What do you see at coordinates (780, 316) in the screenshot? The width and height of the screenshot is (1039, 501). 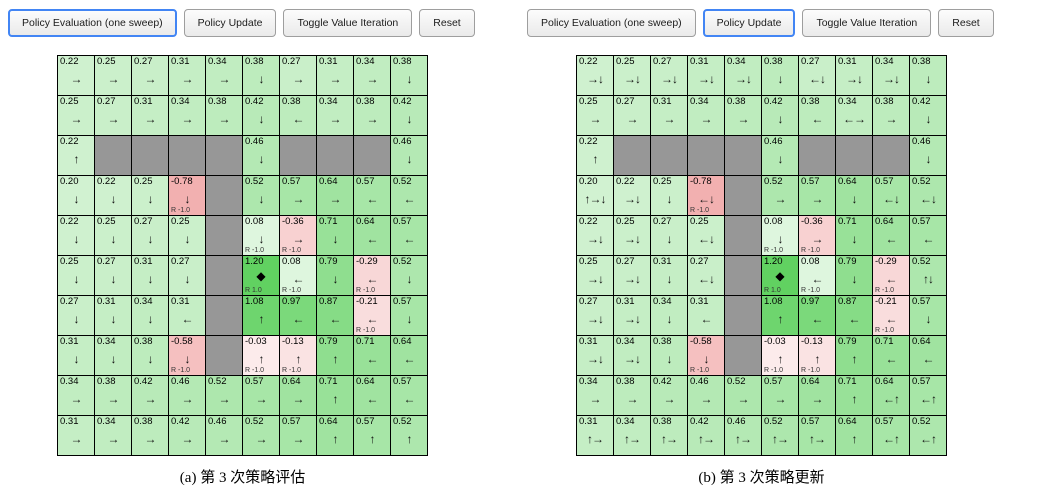 I see `grid-cell: 1.08 ↑` at bounding box center [780, 316].